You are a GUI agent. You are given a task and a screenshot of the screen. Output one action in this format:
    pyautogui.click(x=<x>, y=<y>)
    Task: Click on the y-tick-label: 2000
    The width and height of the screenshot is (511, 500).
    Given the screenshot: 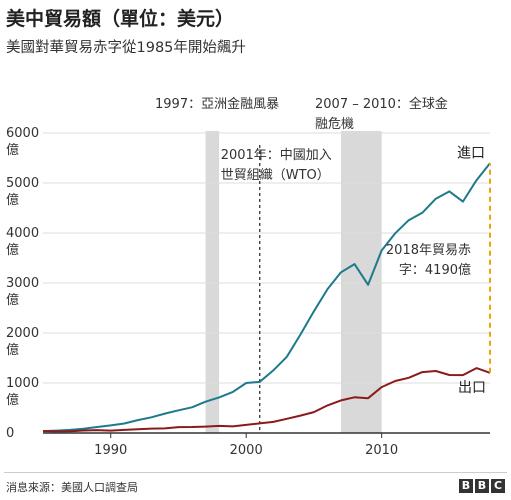 What is the action you would take?
    pyautogui.click(x=22, y=333)
    